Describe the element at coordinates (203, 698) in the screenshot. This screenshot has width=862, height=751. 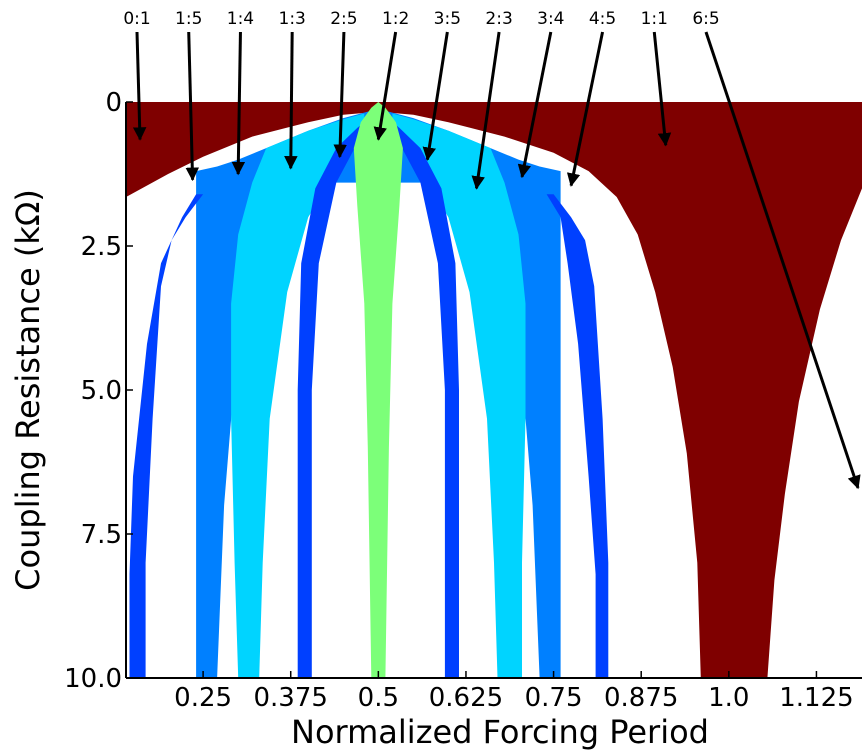
I see `x-tick-label: 0.25` at that location.